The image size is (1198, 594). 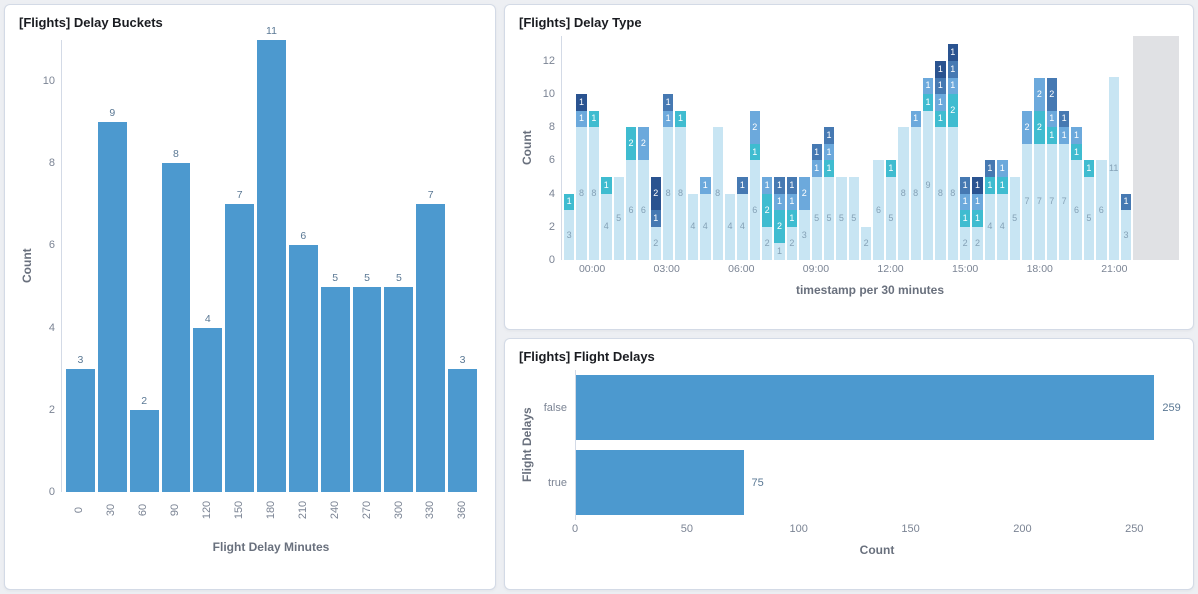 What do you see at coordinates (903, 193) in the screenshot?
I see `stacked-bar: 8` at bounding box center [903, 193].